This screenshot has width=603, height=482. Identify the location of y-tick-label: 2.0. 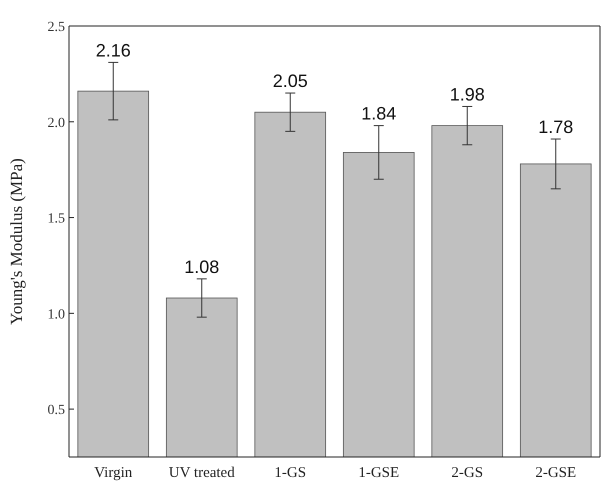
(56, 123).